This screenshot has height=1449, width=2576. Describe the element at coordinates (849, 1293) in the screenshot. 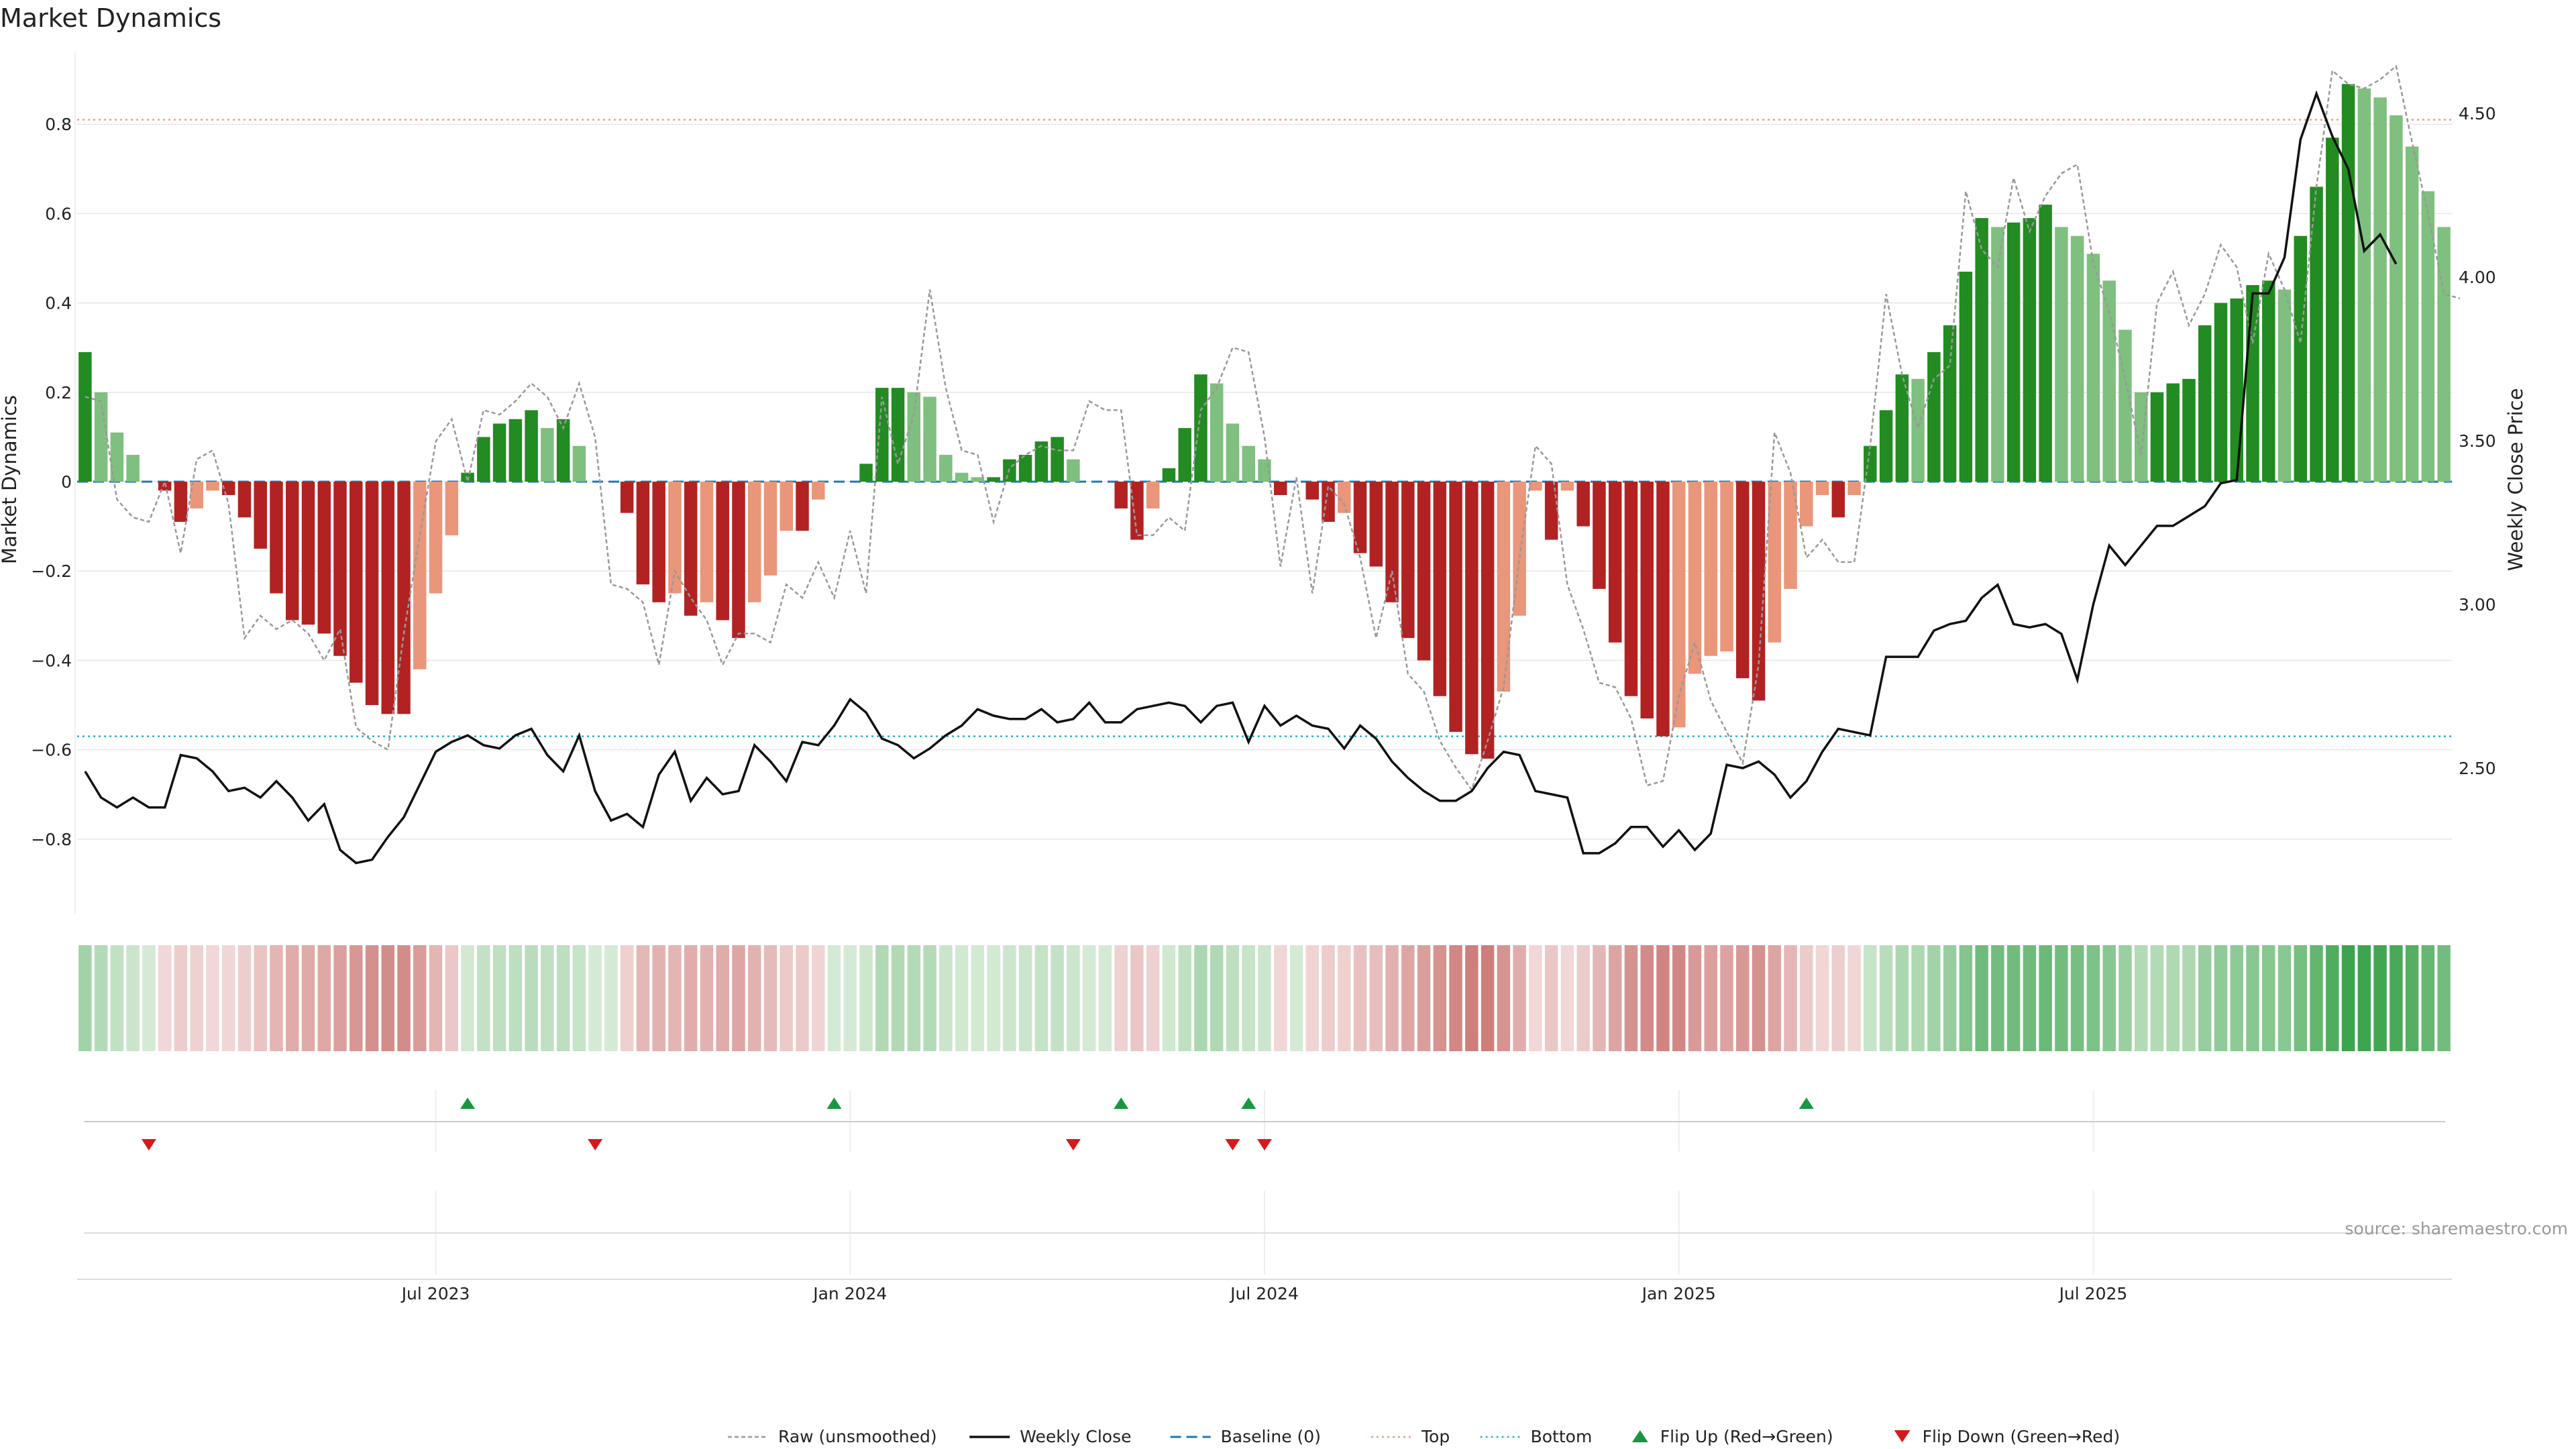

I see `x-tick-label: Jan 2024` at that location.